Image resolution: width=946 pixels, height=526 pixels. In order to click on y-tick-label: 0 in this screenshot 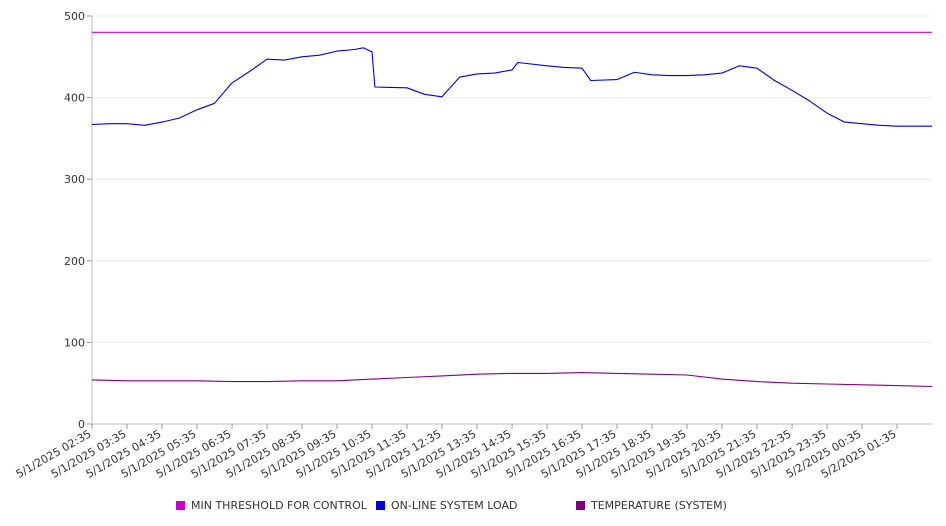, I will do `click(81, 424)`.